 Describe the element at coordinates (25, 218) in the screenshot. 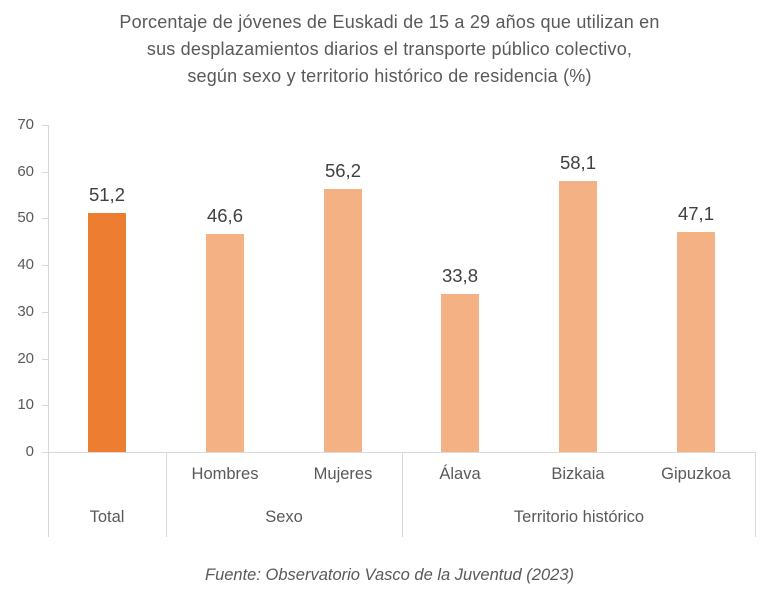

I see `y-axis-tick-label: 50` at that location.